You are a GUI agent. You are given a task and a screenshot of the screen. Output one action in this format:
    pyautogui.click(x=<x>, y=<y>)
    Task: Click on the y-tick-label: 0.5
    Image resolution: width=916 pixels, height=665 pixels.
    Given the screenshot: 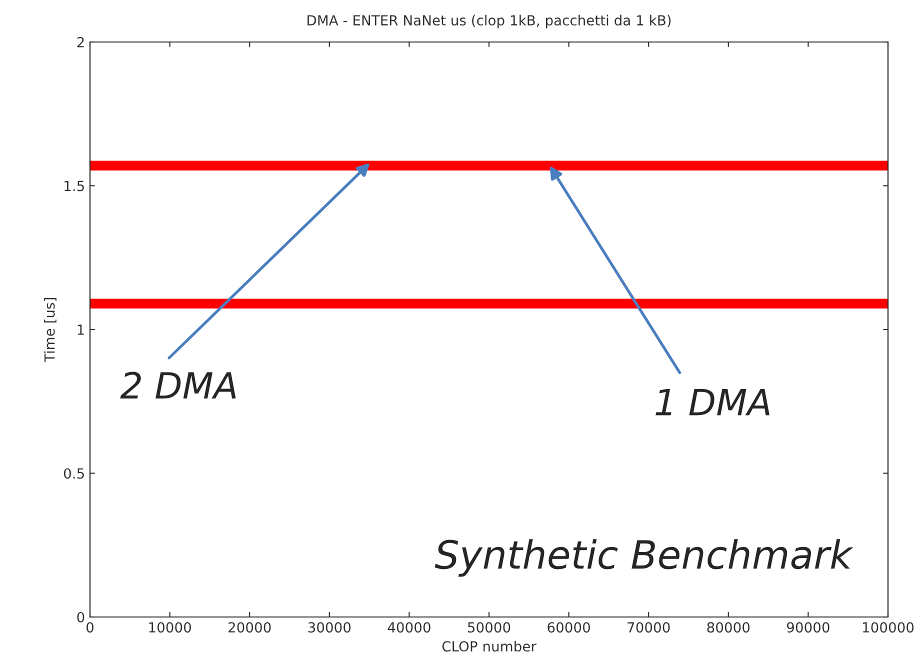 What is the action you would take?
    pyautogui.click(x=74, y=473)
    